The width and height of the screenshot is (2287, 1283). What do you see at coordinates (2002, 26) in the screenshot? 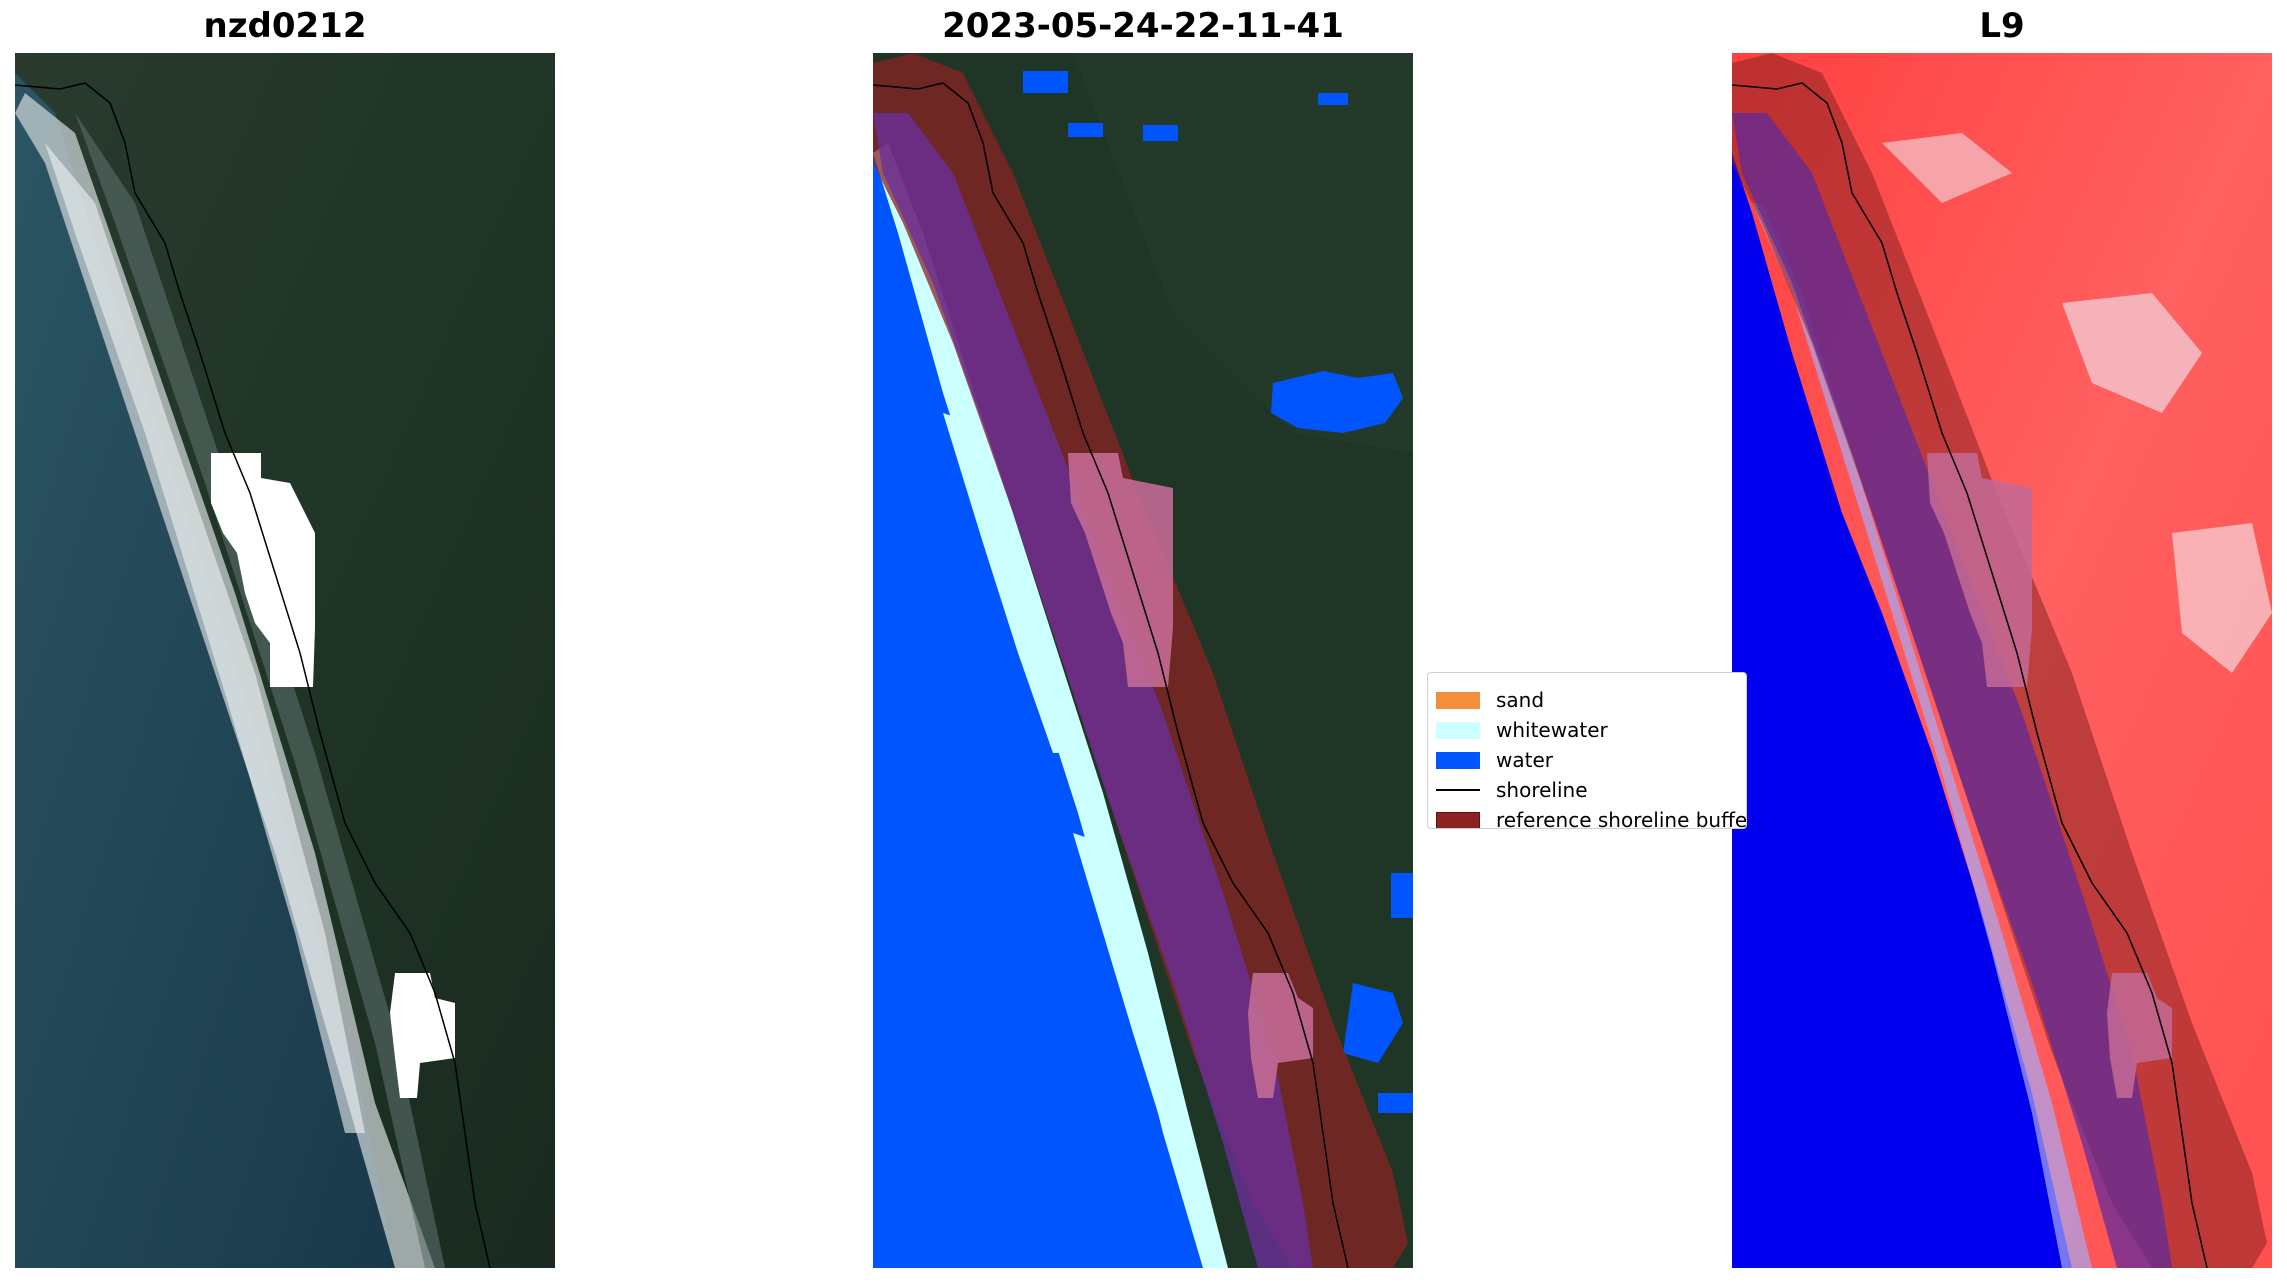
I see `panel-title-index: L9` at bounding box center [2002, 26].